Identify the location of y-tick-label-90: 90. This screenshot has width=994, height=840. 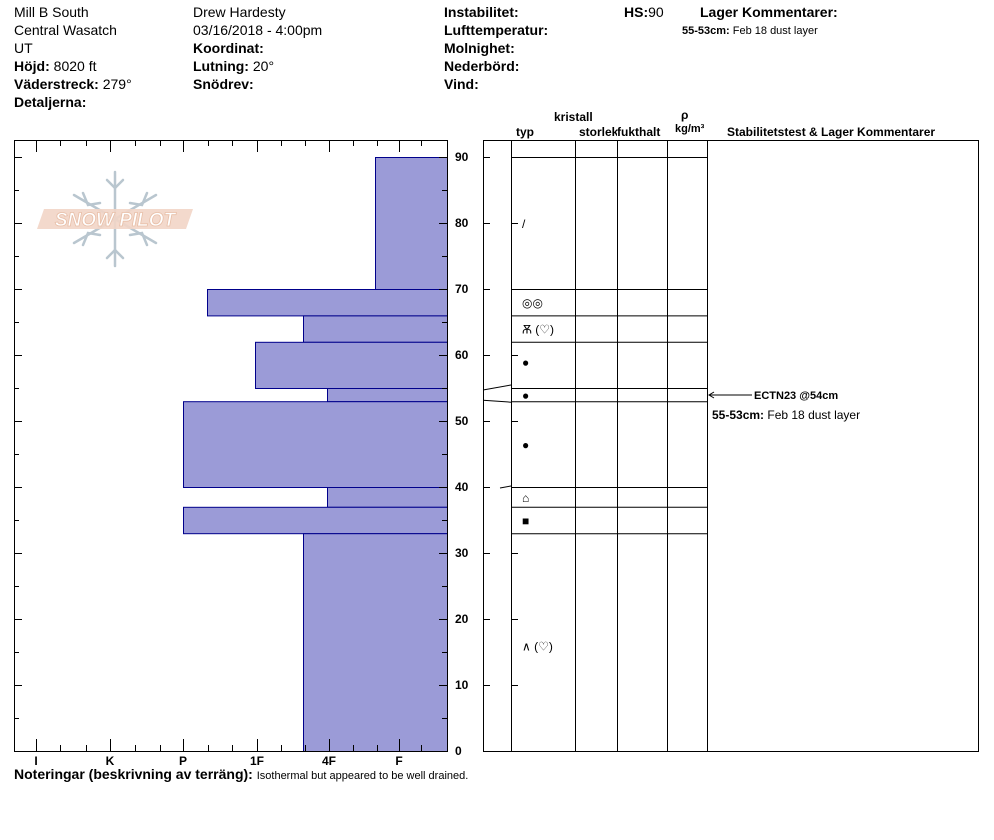
(462, 157).